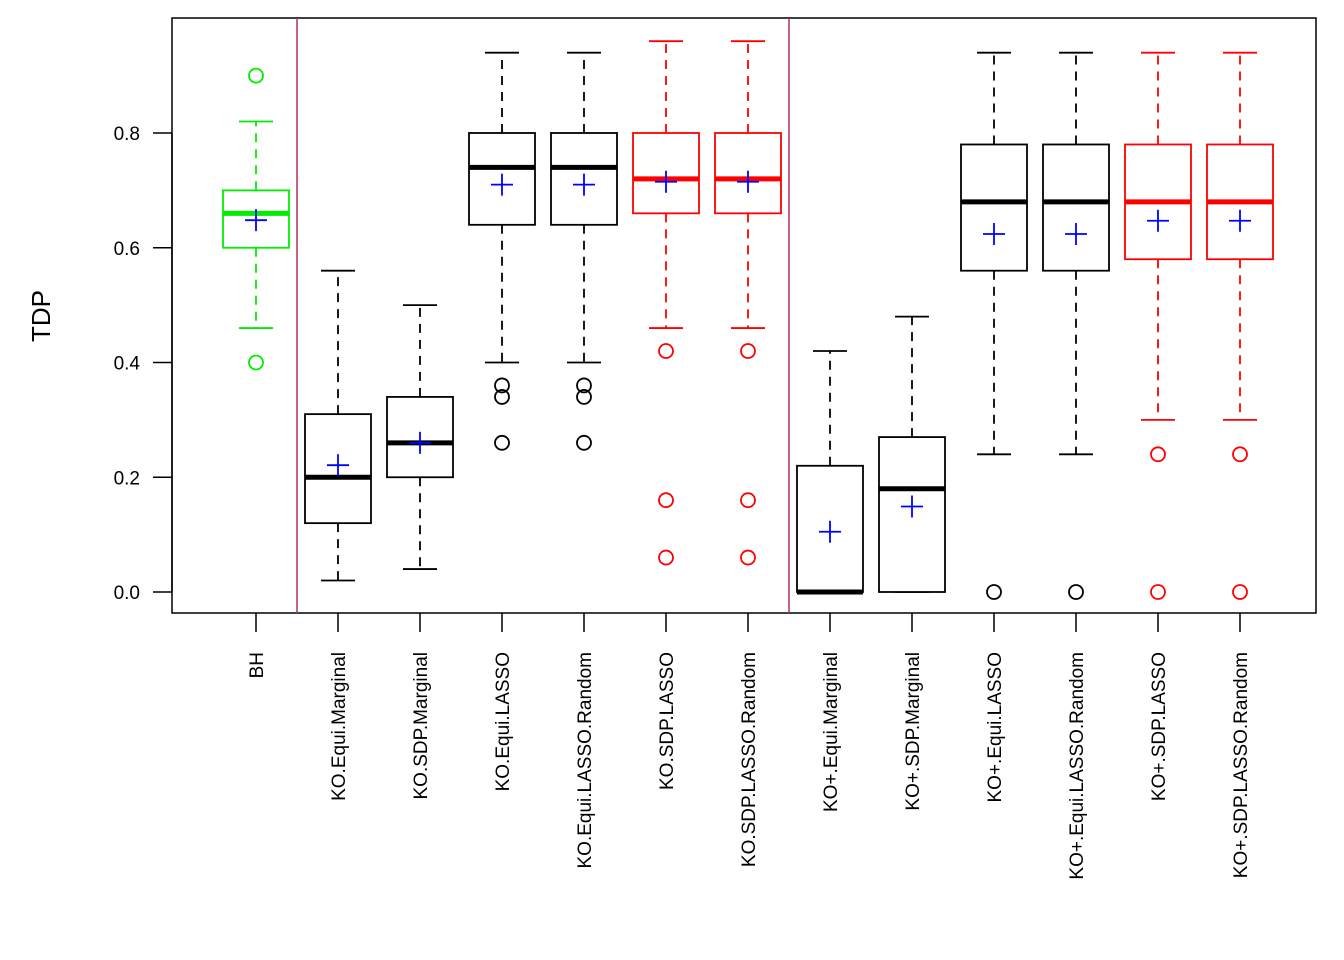 Image resolution: width=1344 pixels, height=960 pixels. Describe the element at coordinates (257, 665) in the screenshot. I see `x-tick-label: BH` at that location.